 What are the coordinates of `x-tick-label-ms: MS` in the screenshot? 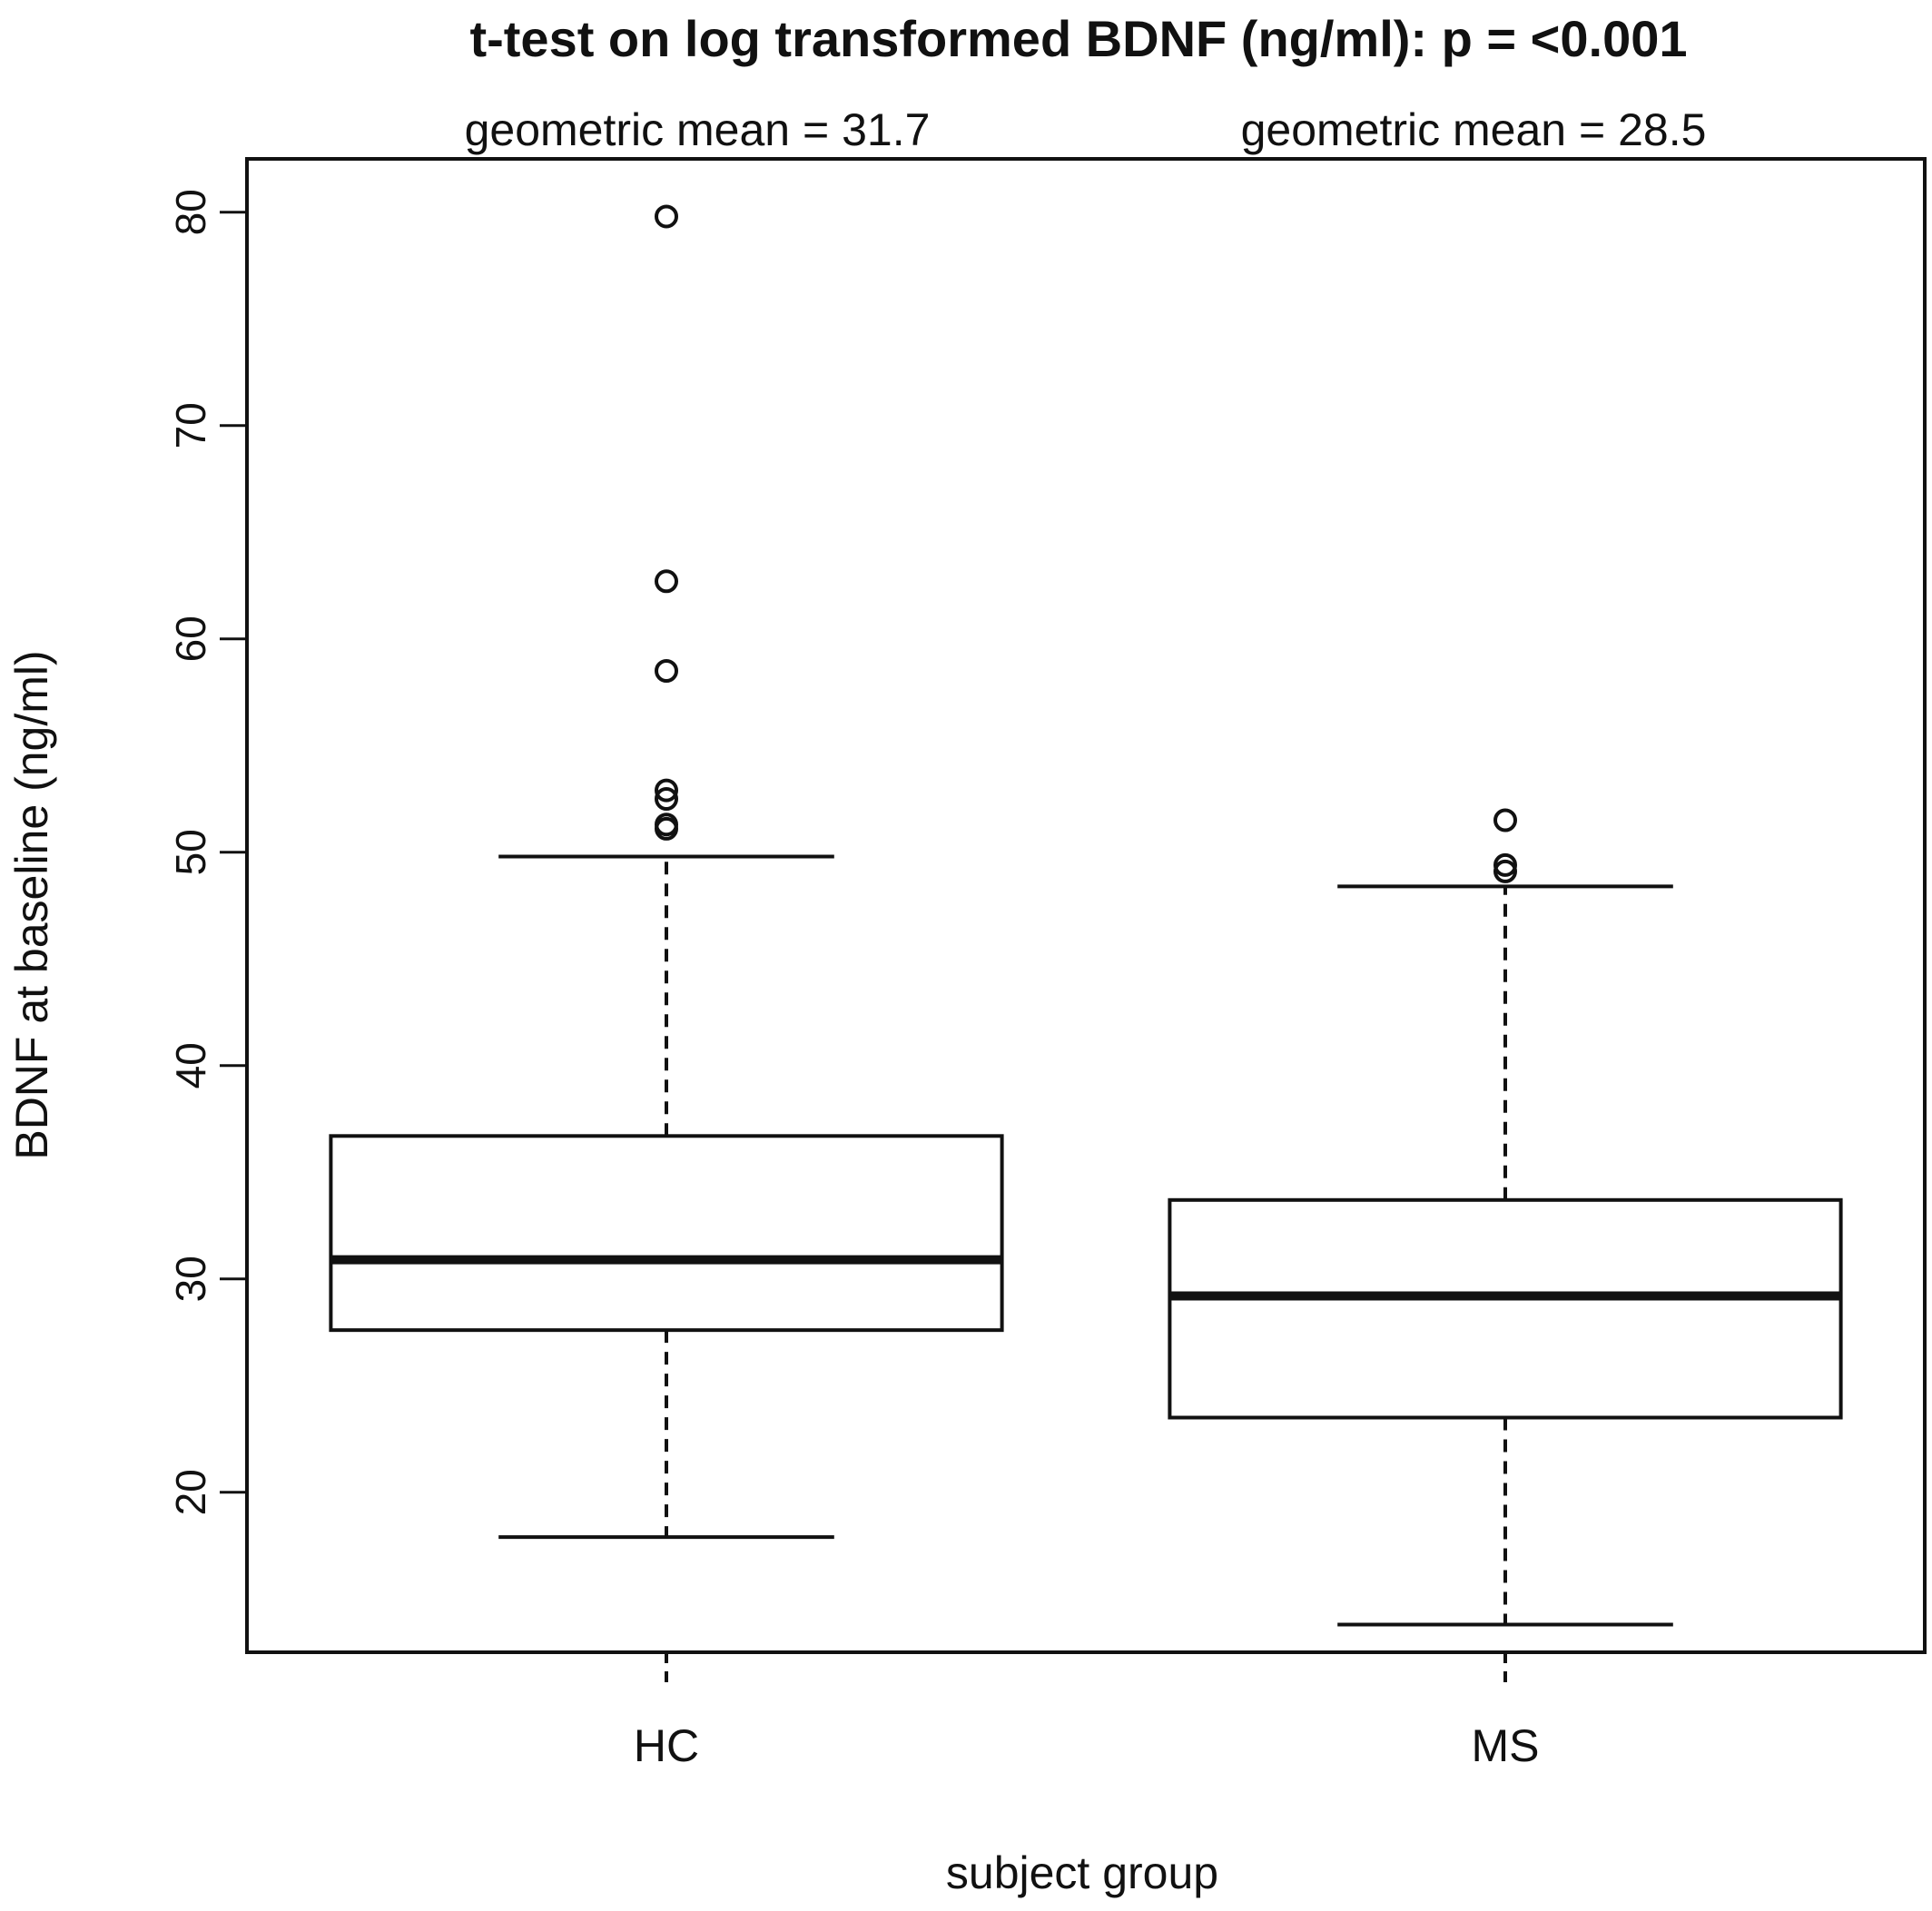 It's located at (1506, 1745).